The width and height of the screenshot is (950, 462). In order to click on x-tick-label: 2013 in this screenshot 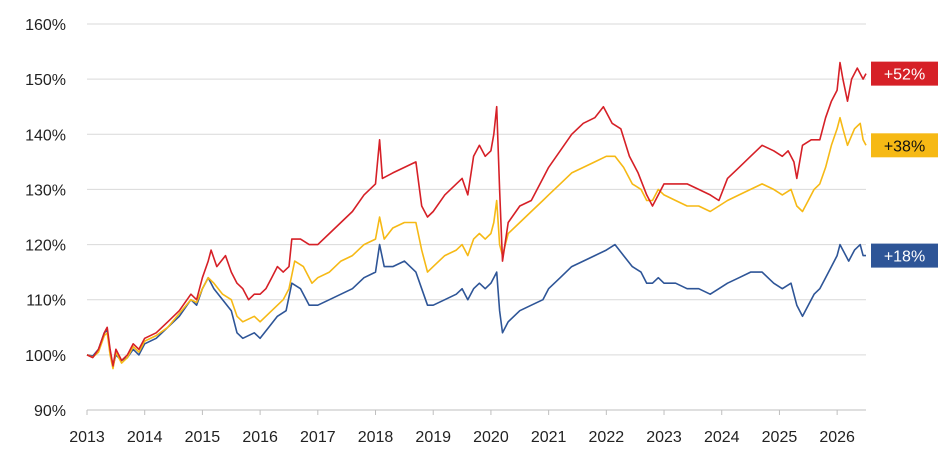, I will do `click(87, 437)`.